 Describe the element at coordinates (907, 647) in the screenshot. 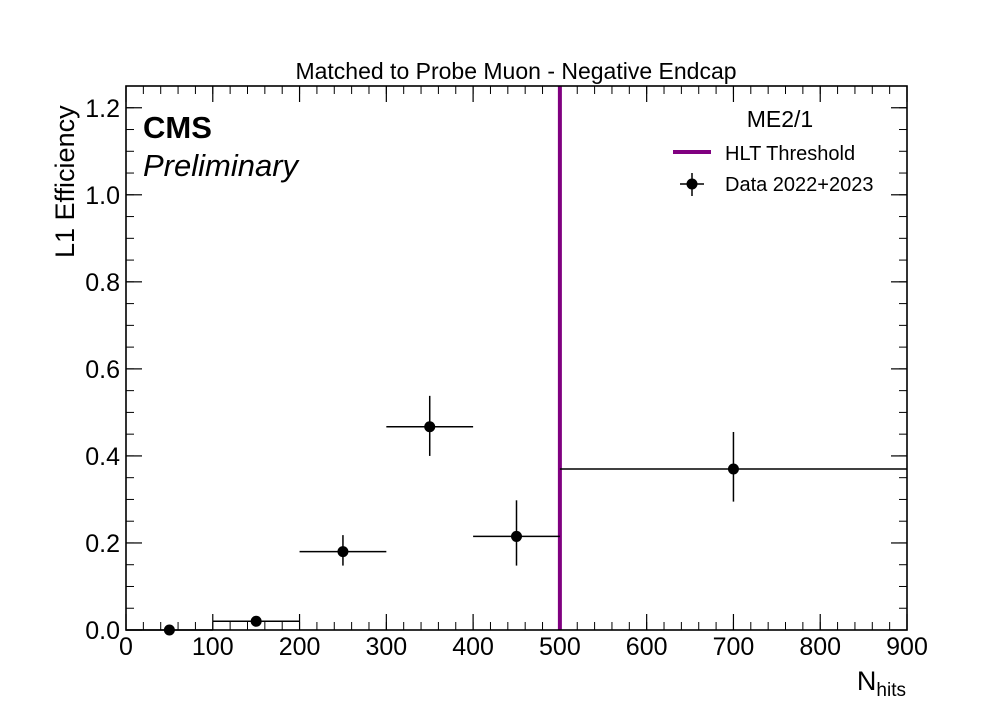

I see `x-tick-label: 900` at that location.